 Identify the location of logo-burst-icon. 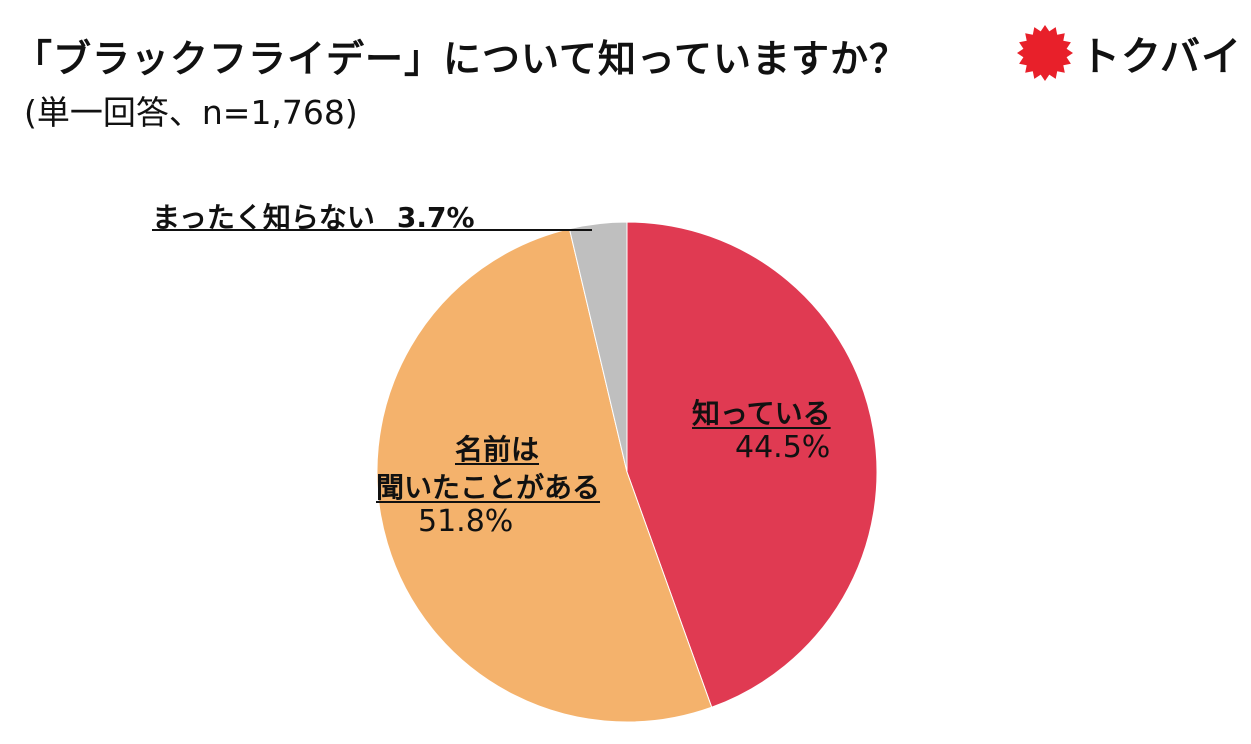
(1045, 53).